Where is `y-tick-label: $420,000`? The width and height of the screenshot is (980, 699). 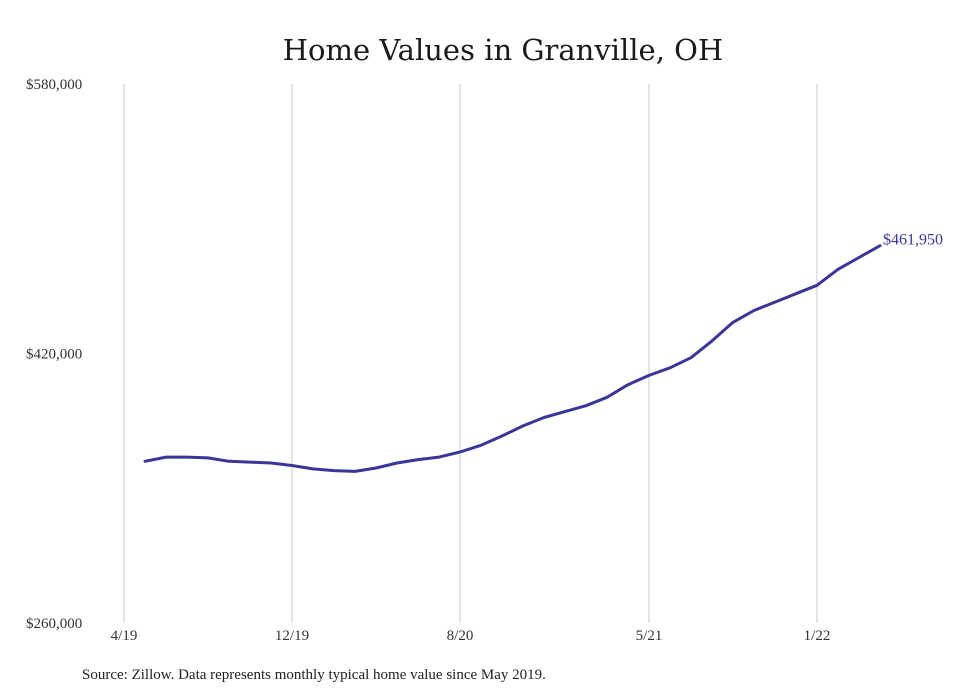
y-tick-label: $420,000 is located at coordinates (54, 355).